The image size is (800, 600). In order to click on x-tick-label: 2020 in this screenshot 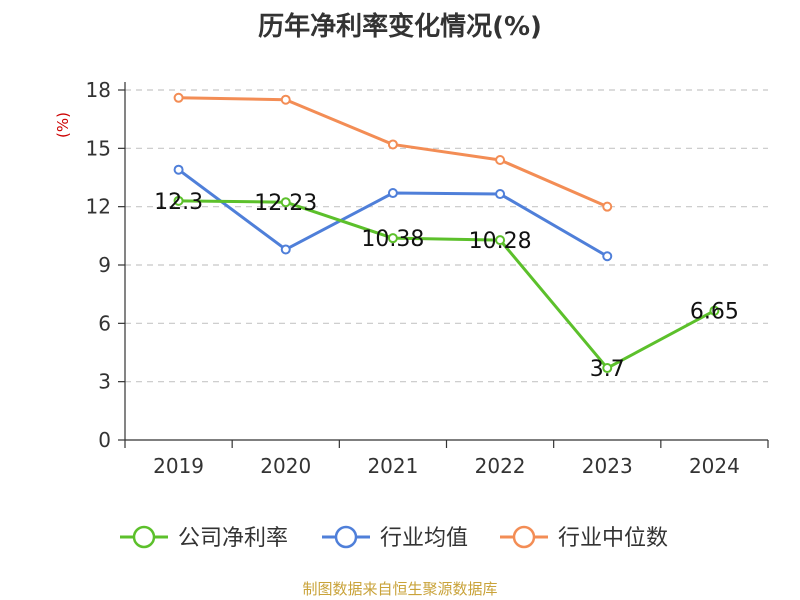, I will do `click(285, 466)`.